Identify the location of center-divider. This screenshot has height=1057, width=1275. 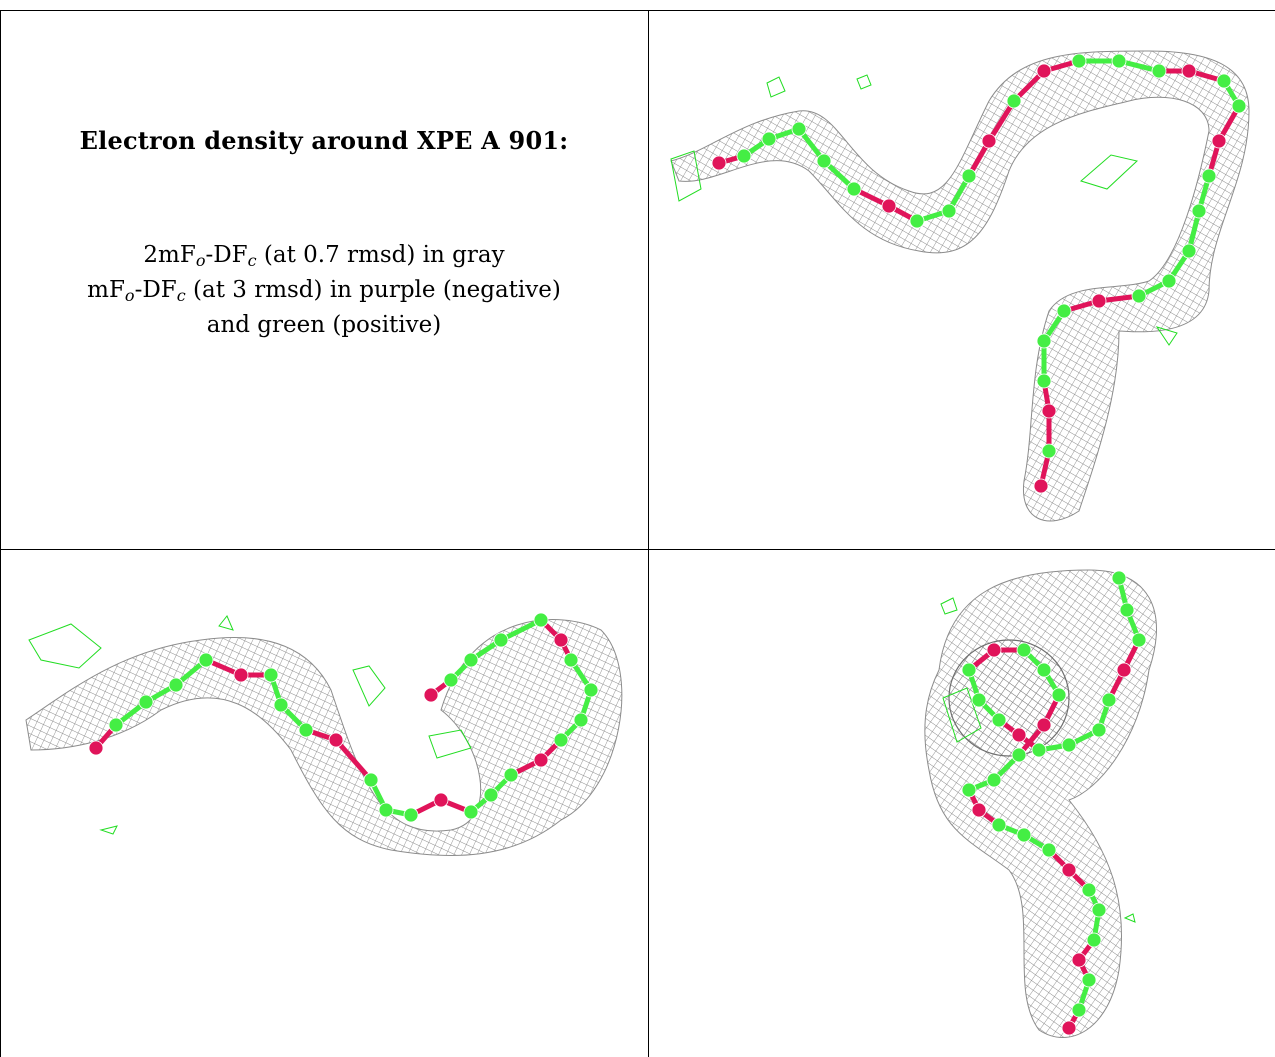
(648, 533).